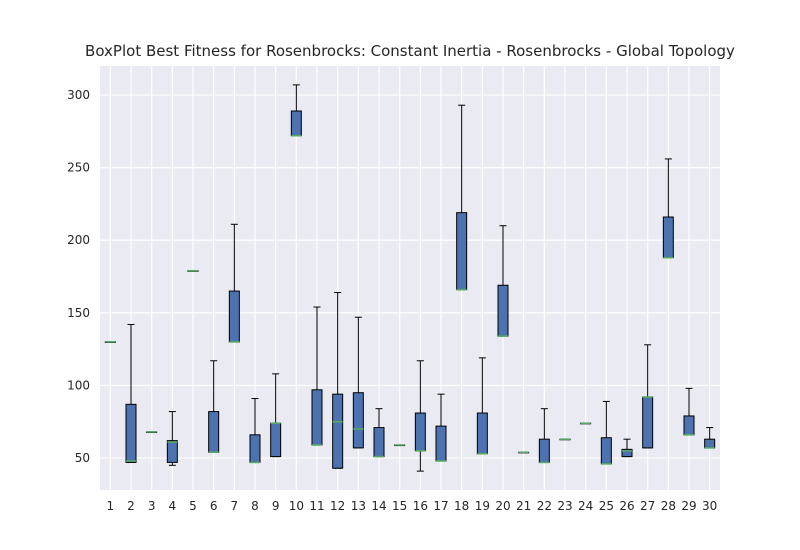  I want to click on y-tick-label: 100, so click(78, 385).